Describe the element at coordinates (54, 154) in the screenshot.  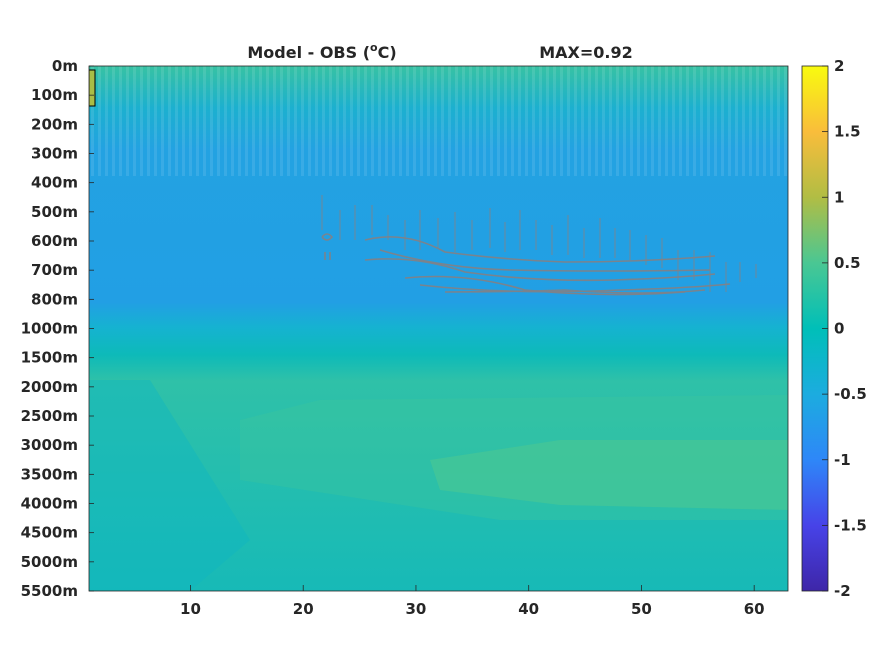
I see `y-tick-label: 300m` at that location.